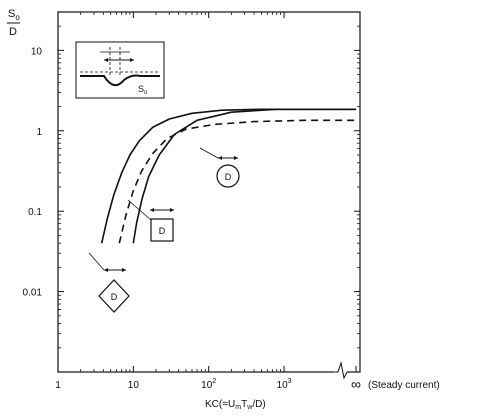  What do you see at coordinates (139, 210) in the screenshot?
I see `square-callout-leader` at bounding box center [139, 210].